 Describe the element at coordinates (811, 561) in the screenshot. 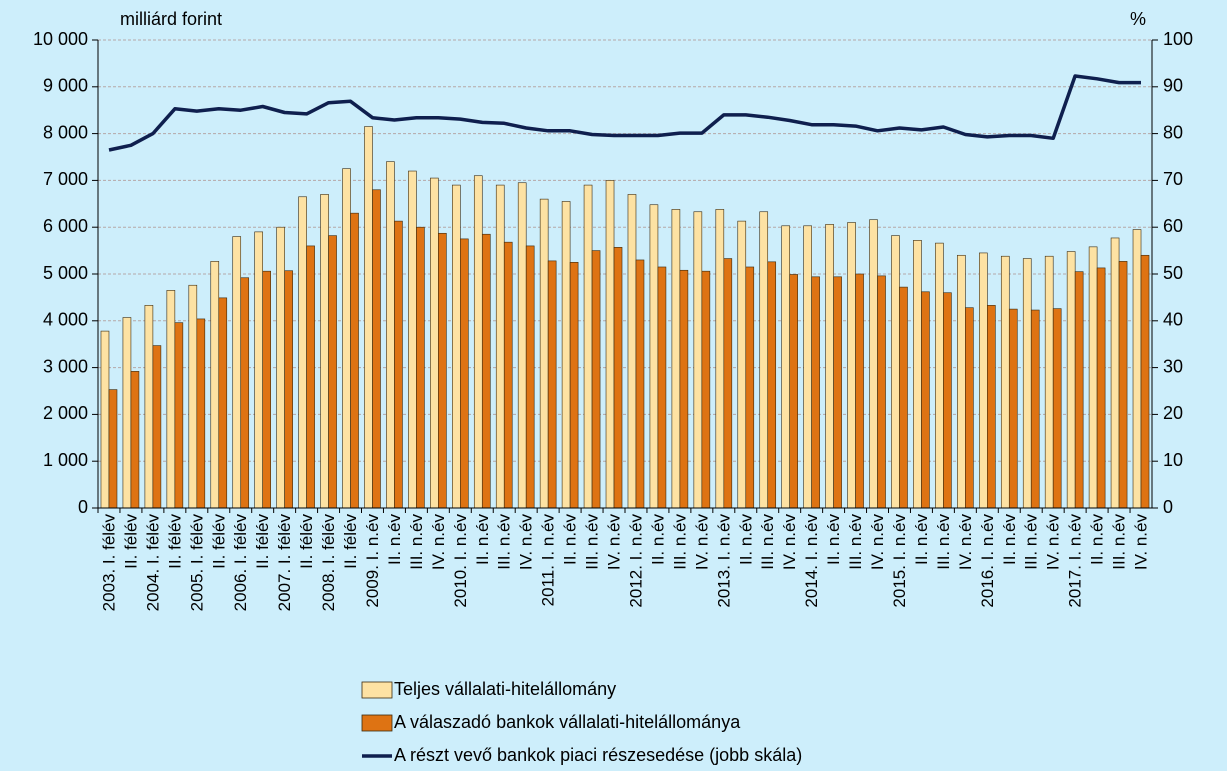

I see `x-tick-label: 2014. I. n.év` at that location.